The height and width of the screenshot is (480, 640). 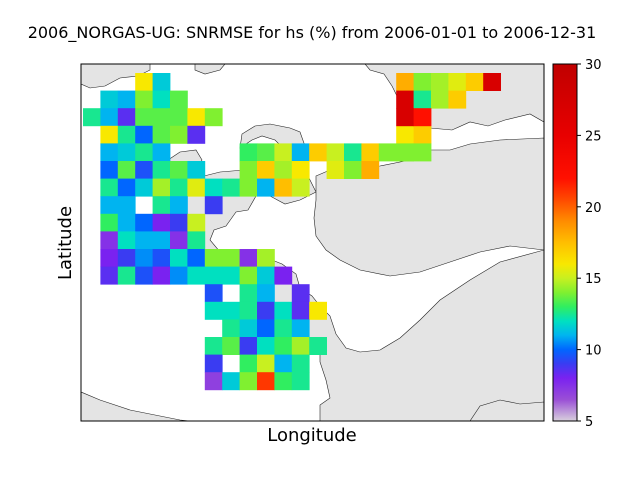 I want to click on land-africa-corner, so click(x=506, y=410).